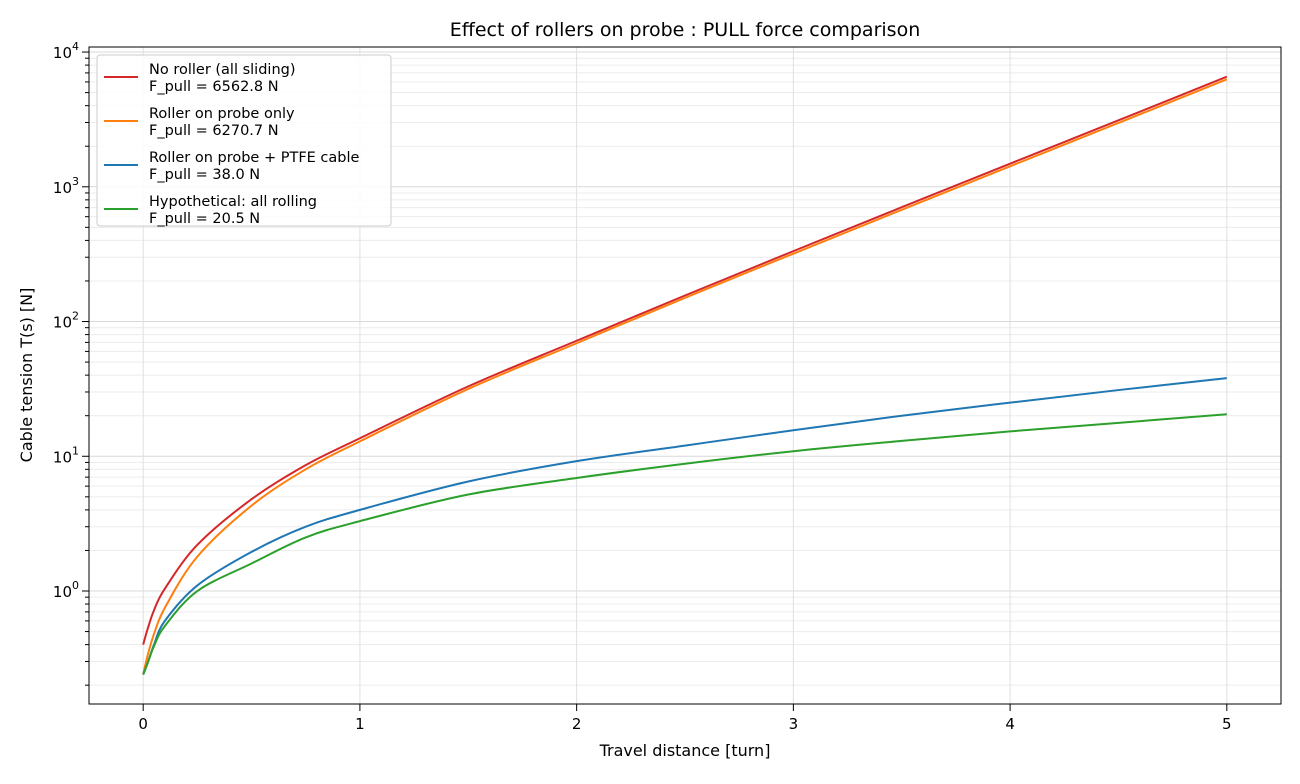 This screenshot has width=1300, height=784. What do you see at coordinates (66, 51) in the screenshot?
I see `y-tick-label: 10⁴` at bounding box center [66, 51].